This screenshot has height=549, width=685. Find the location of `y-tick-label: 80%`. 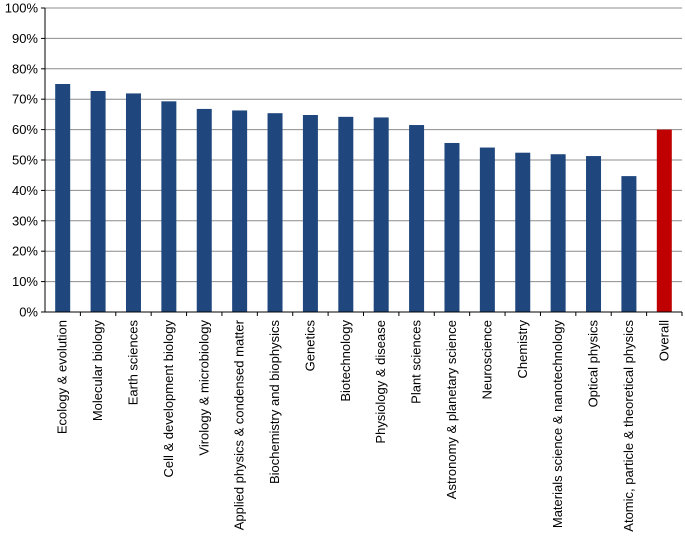

y-tick-label: 80% is located at coordinates (25, 68).